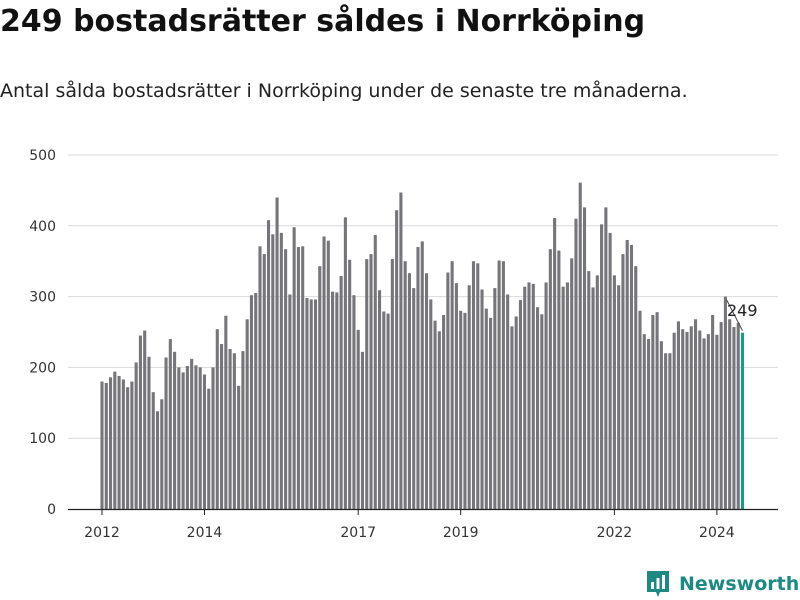 Image resolution: width=800 pixels, height=600 pixels. Describe the element at coordinates (42, 439) in the screenshot. I see `y-tick-label: 100` at that location.